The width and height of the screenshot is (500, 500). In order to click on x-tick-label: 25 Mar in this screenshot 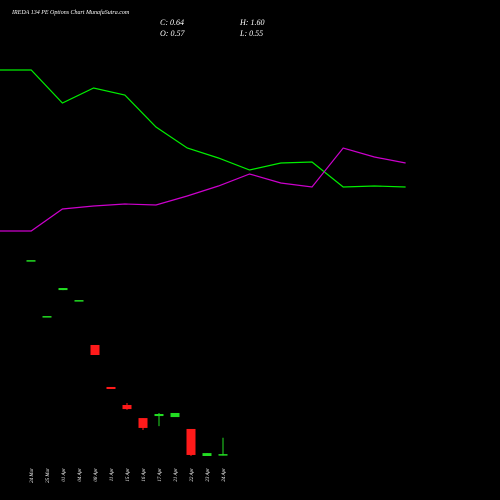, I will do `click(48, 475)`.